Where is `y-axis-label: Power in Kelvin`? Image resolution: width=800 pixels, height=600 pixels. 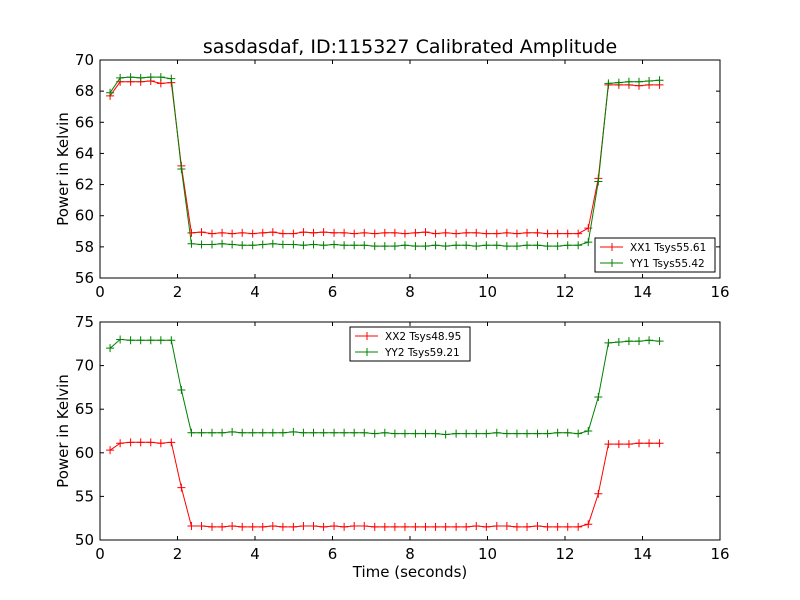
y-axis-label: Power in Kelvin is located at coordinates (63, 431).